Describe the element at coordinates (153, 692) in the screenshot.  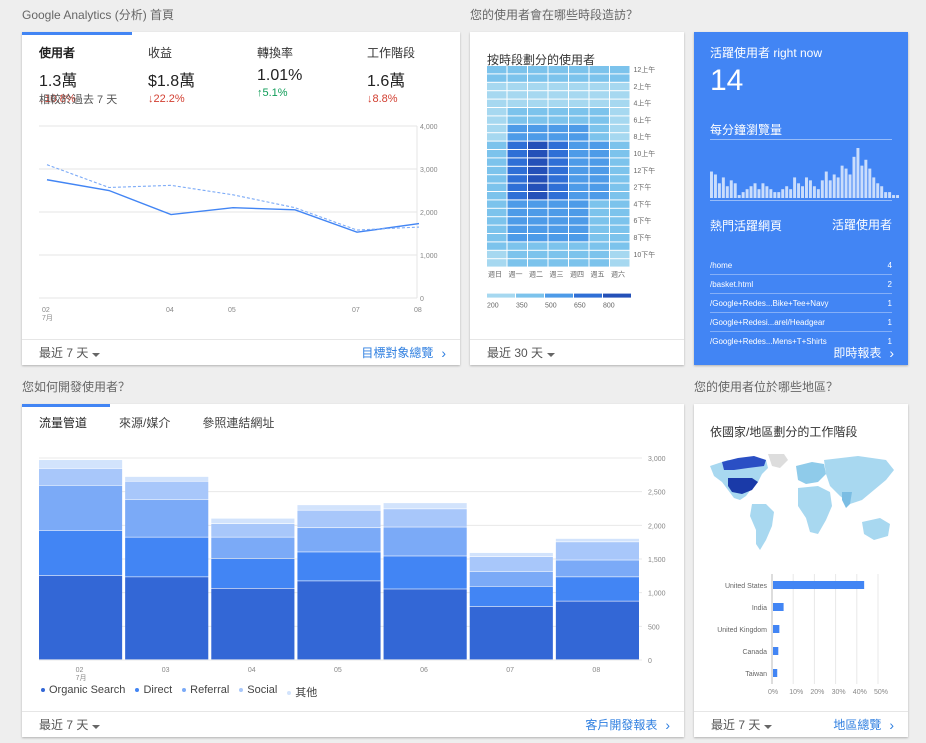
I see `legend-direct: Direct` at that location.